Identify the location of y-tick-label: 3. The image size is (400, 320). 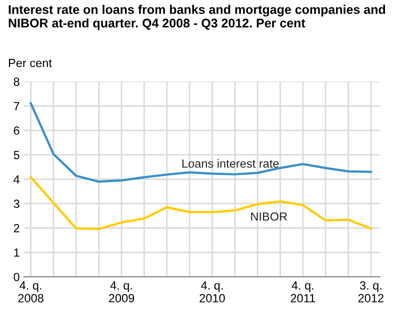
(17, 204).